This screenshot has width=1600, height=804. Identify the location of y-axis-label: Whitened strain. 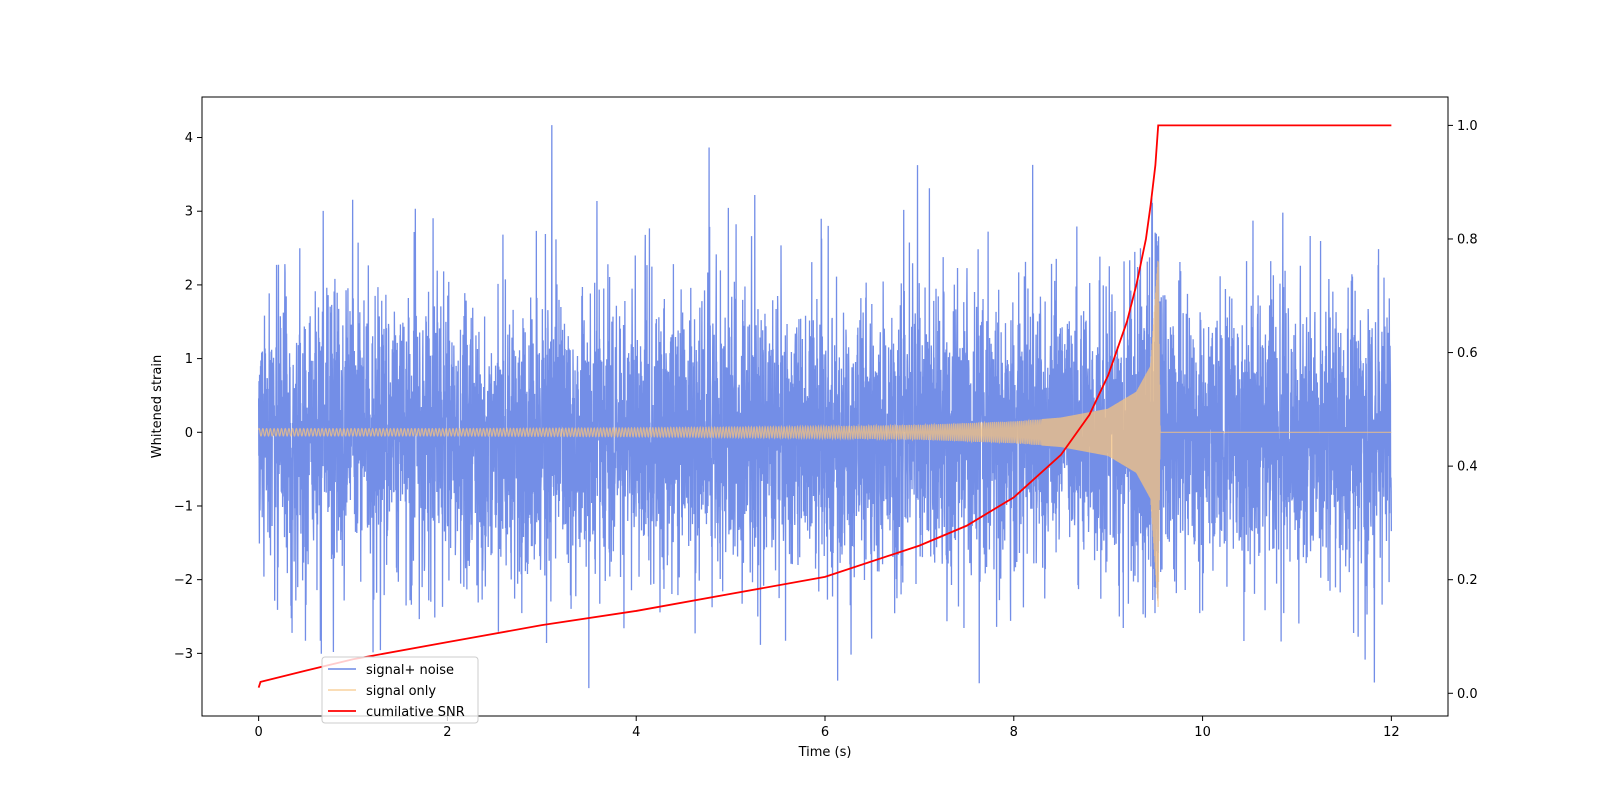
(157, 406).